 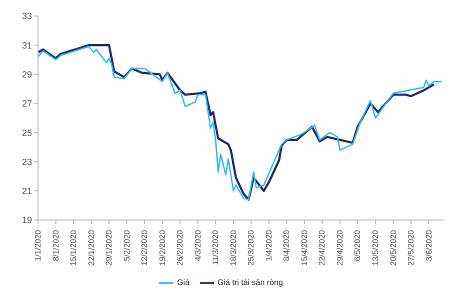 I want to click on x-tick-label: 26/2/2020, so click(x=180, y=247).